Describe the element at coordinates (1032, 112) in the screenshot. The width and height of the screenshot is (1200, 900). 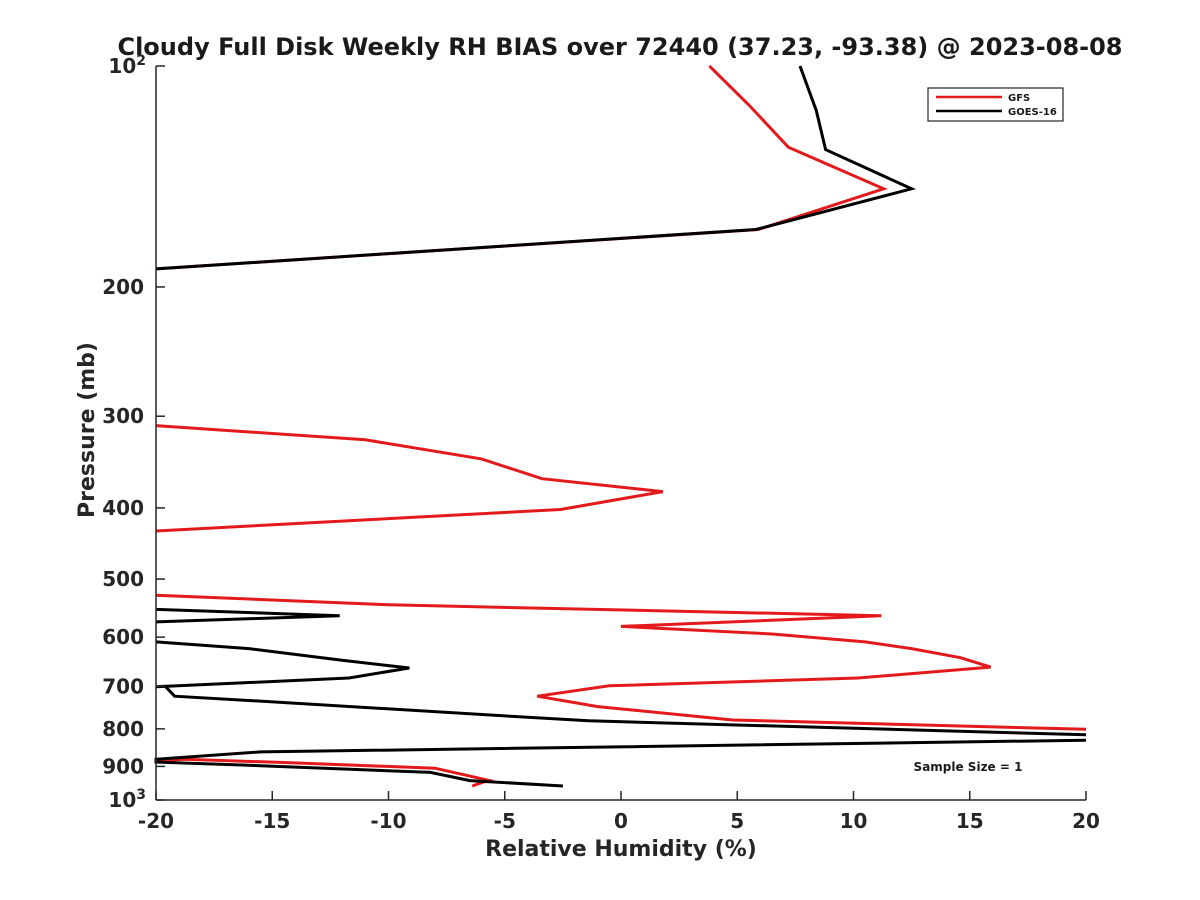
I see `legend-label: GOES-16` at that location.